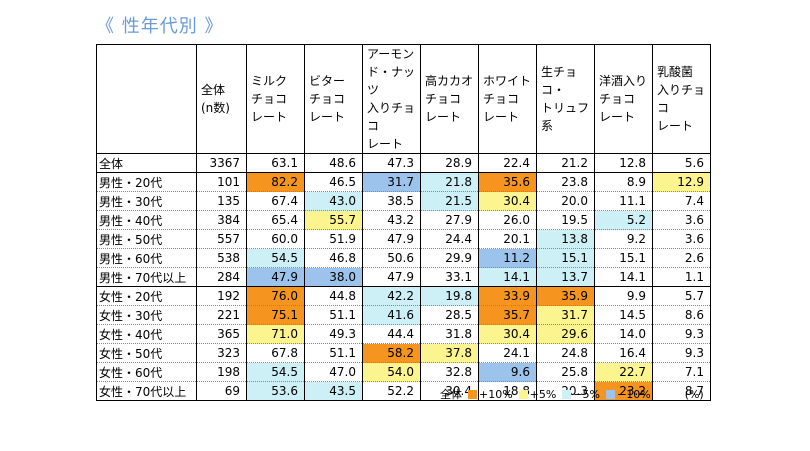 This screenshot has width=810, height=451. Describe the element at coordinates (449, 239) in the screenshot. I see `value-cell: 24.4` at that location.